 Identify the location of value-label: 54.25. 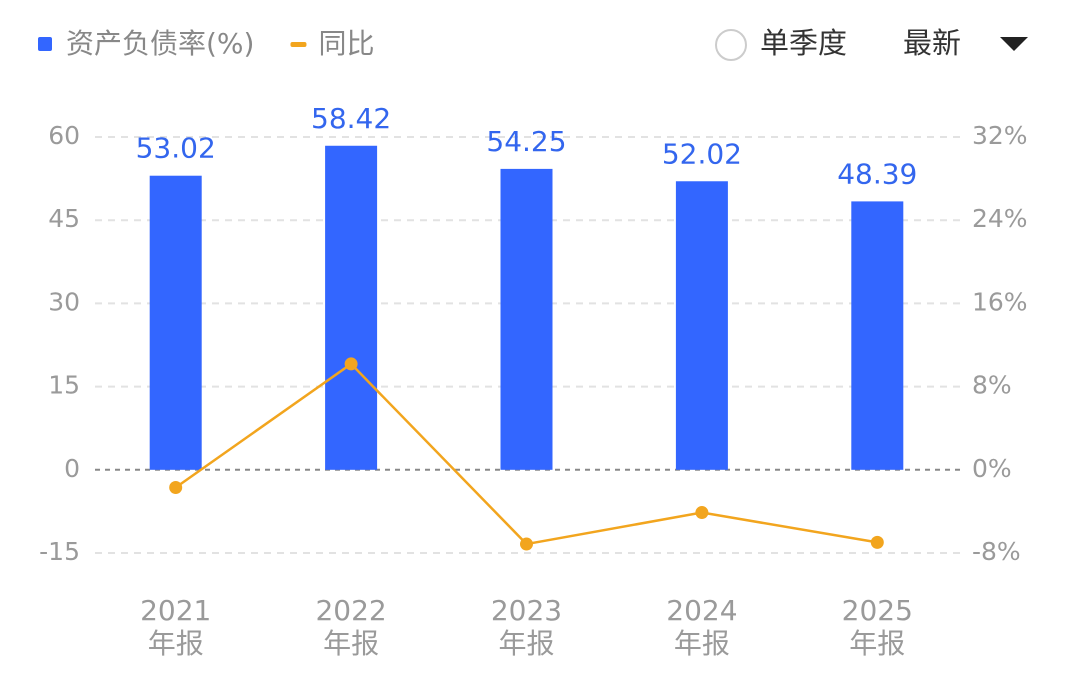
(526, 141).